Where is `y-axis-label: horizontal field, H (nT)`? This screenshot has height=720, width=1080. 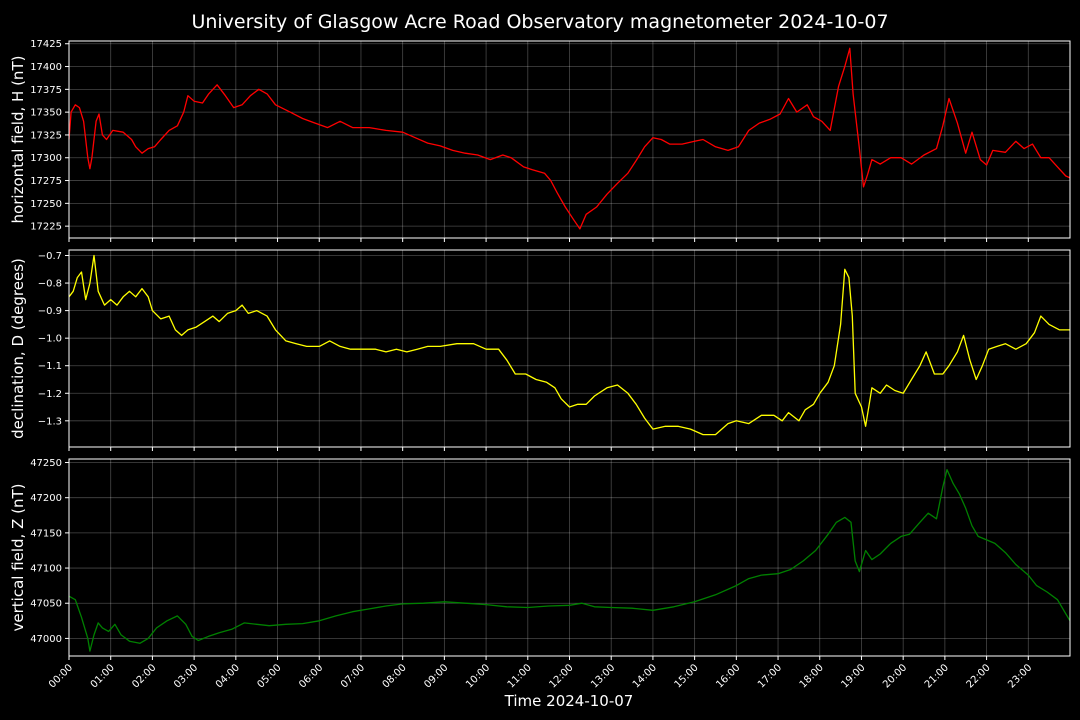
y-axis-label: horizontal field, H (nT) is located at coordinates (18, 140).